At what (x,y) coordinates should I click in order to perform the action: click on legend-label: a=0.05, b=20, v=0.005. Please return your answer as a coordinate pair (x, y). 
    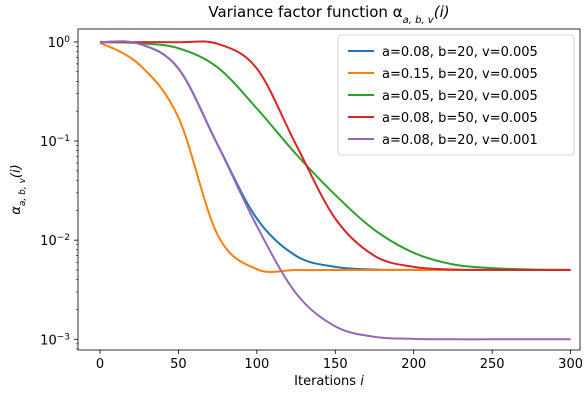
    Looking at the image, I should click on (460, 96).